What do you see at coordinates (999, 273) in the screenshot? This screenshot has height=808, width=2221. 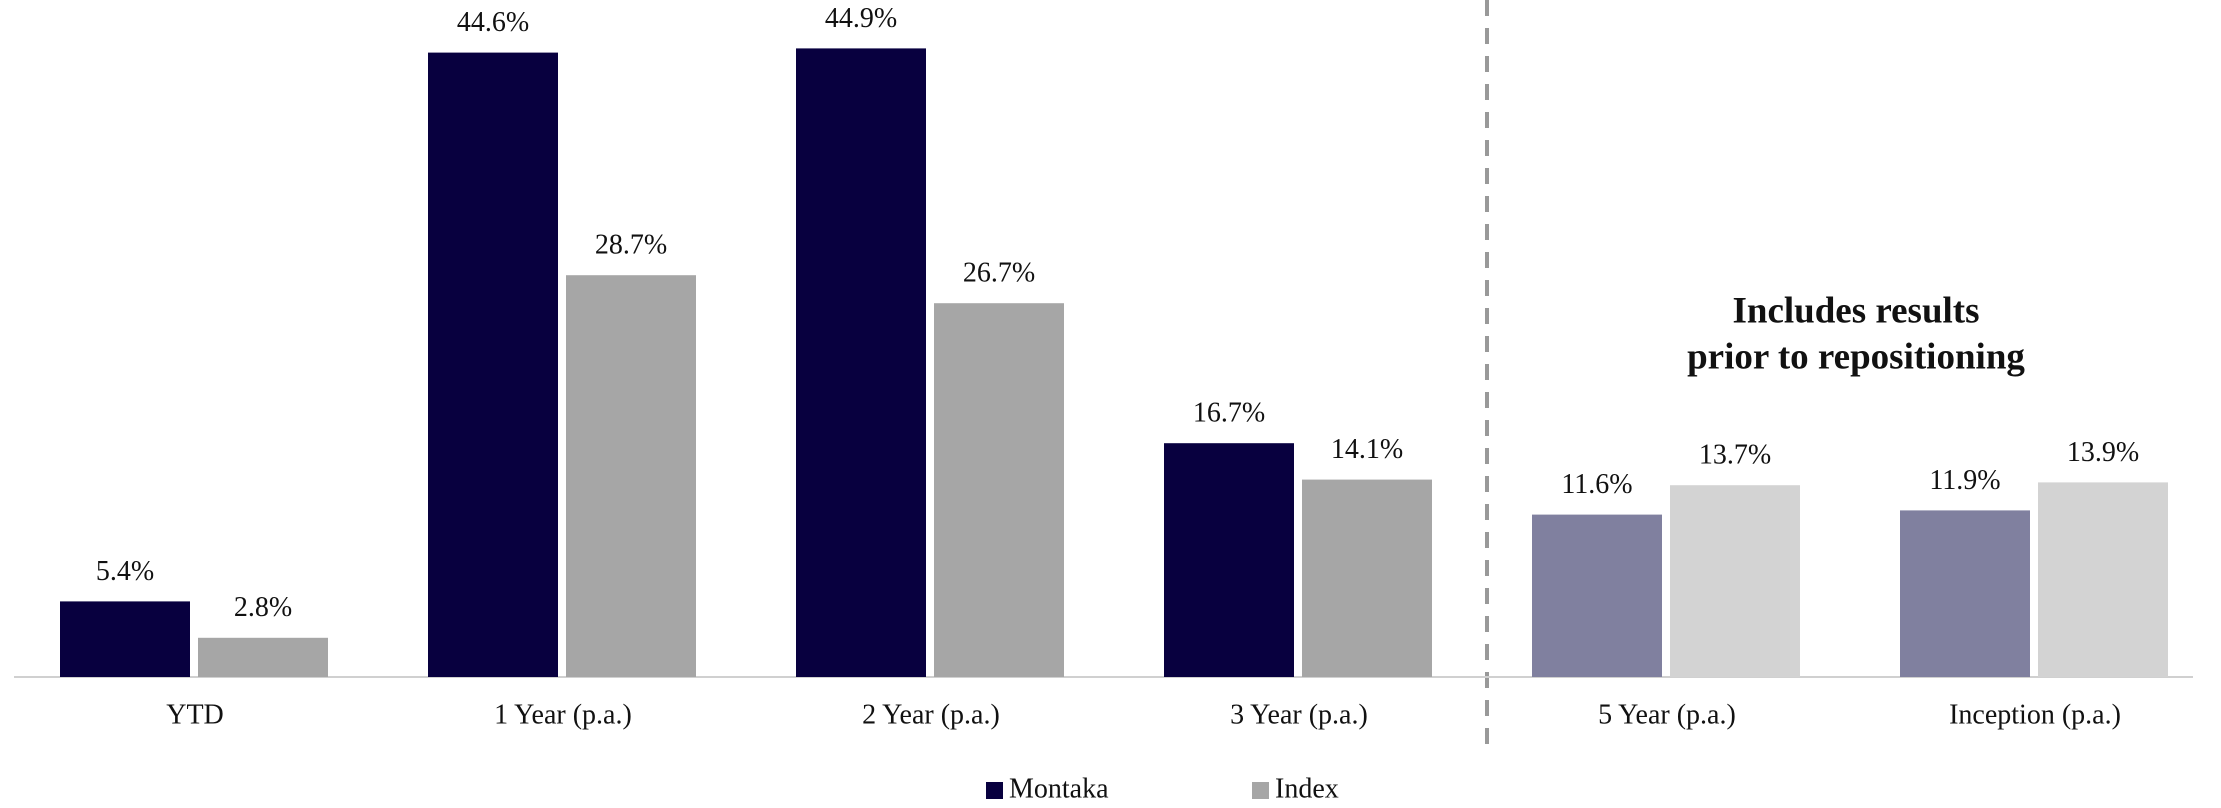 I see `value-label: 26.7%` at bounding box center [999, 273].